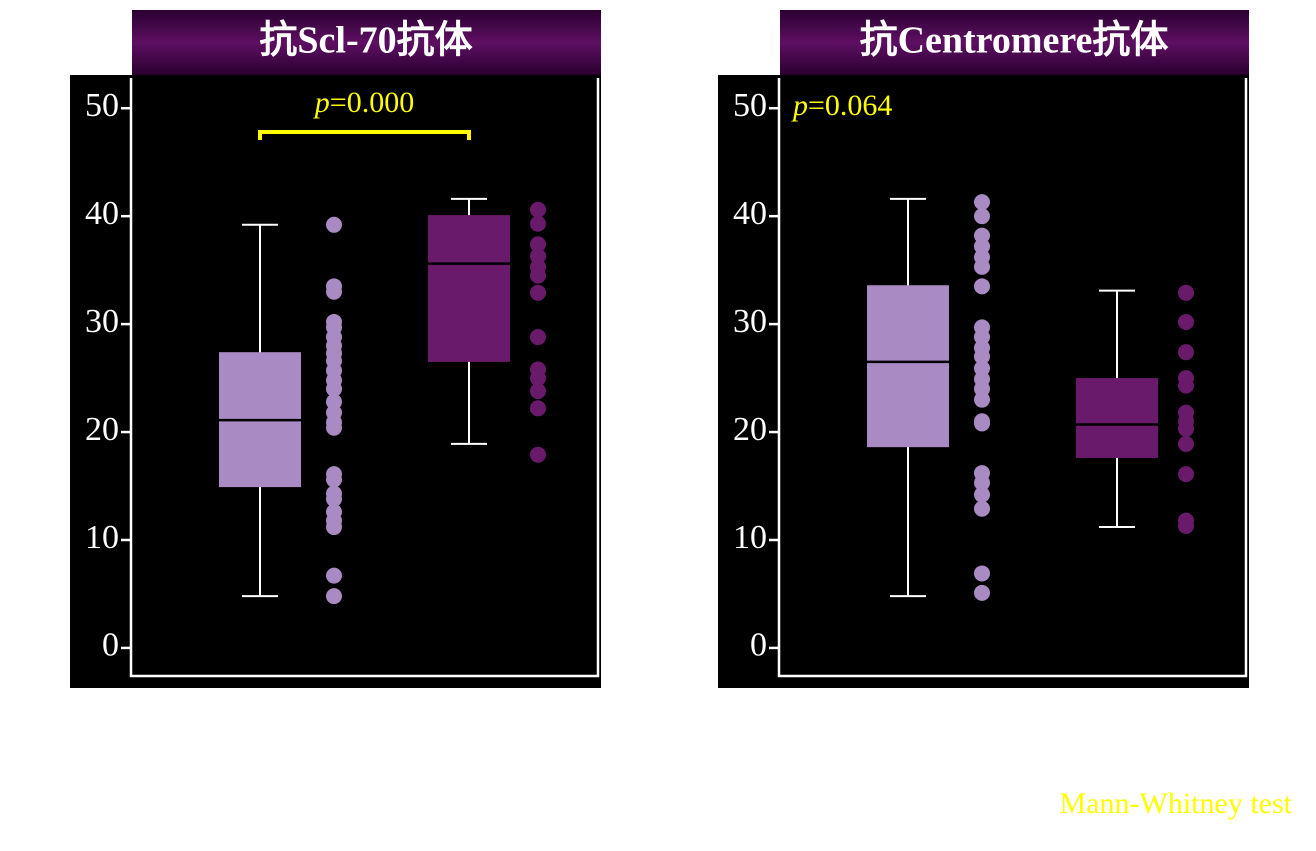 The height and width of the screenshot is (851, 1316). What do you see at coordinates (1176, 803) in the screenshot?
I see `footnote: Mann-Whitney test` at bounding box center [1176, 803].